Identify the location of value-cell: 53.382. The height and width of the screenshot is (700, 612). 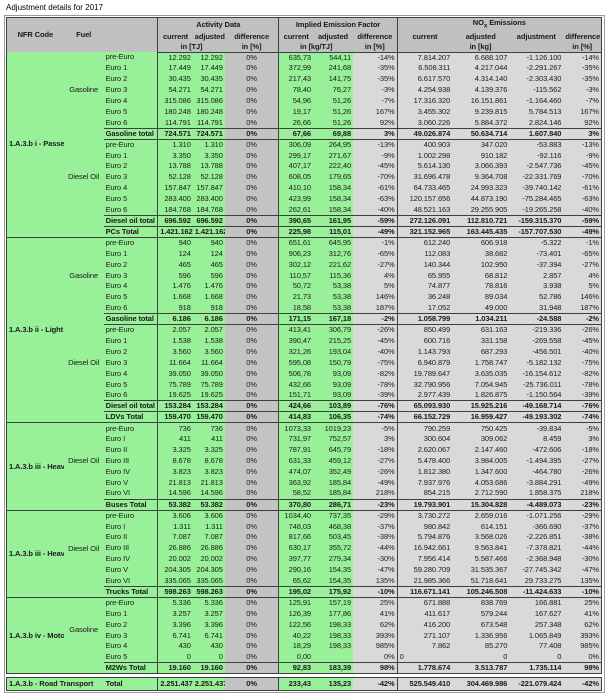
(208, 504).